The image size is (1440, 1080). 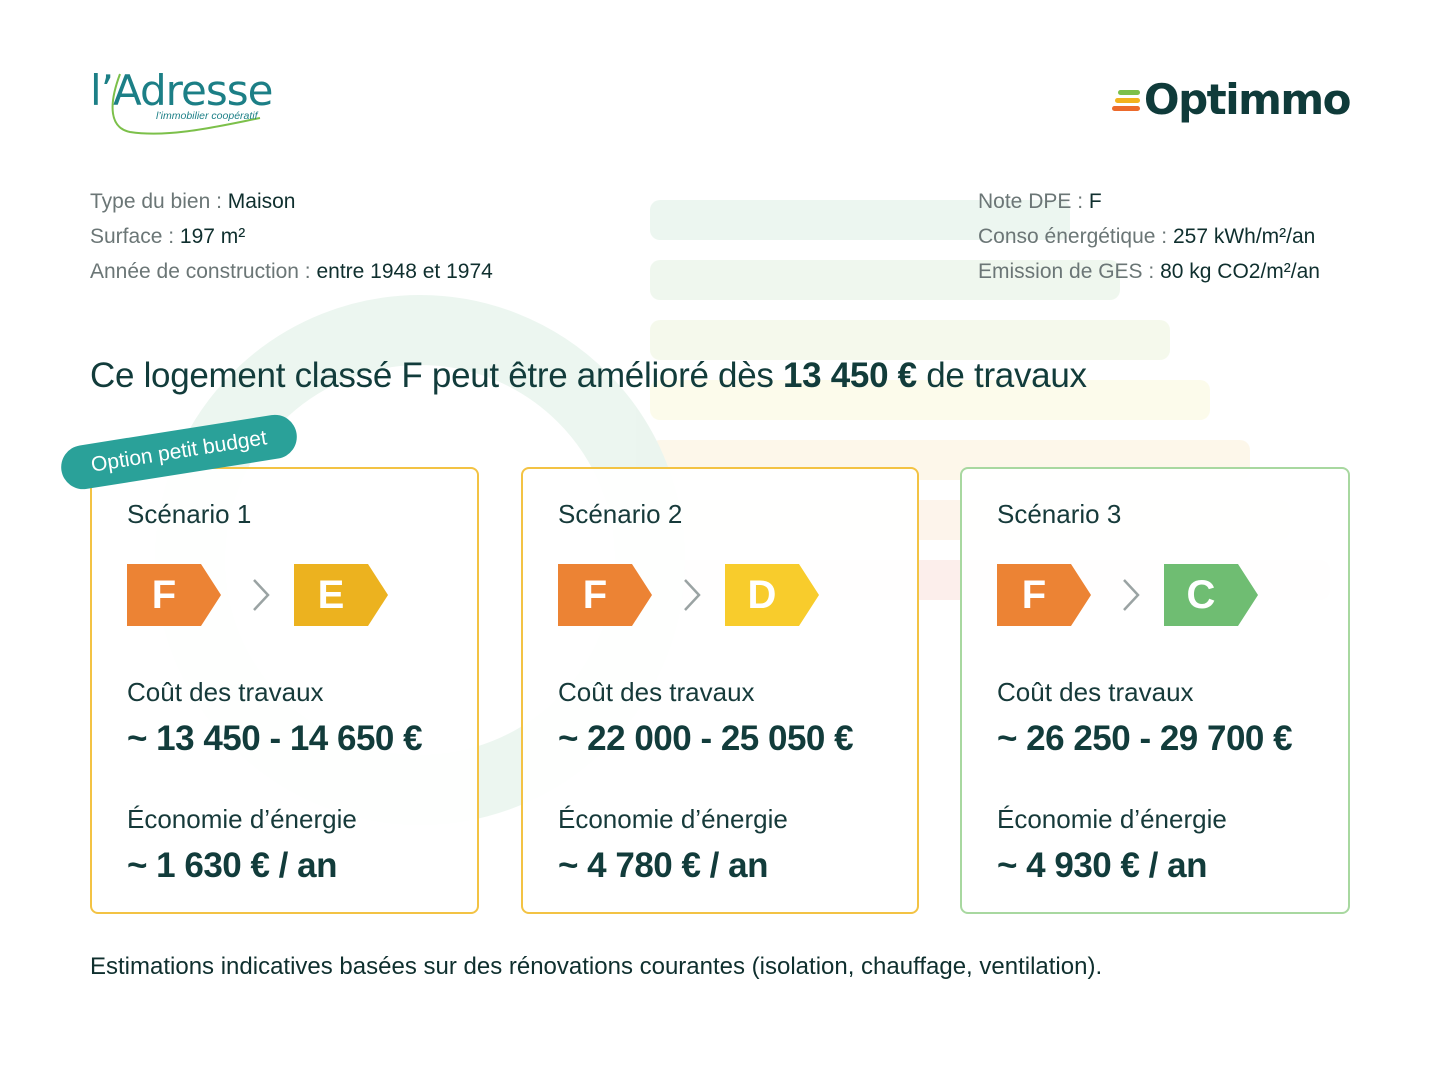 What do you see at coordinates (1149, 201) in the screenshot?
I see `dpe-row: Note DPE : F` at bounding box center [1149, 201].